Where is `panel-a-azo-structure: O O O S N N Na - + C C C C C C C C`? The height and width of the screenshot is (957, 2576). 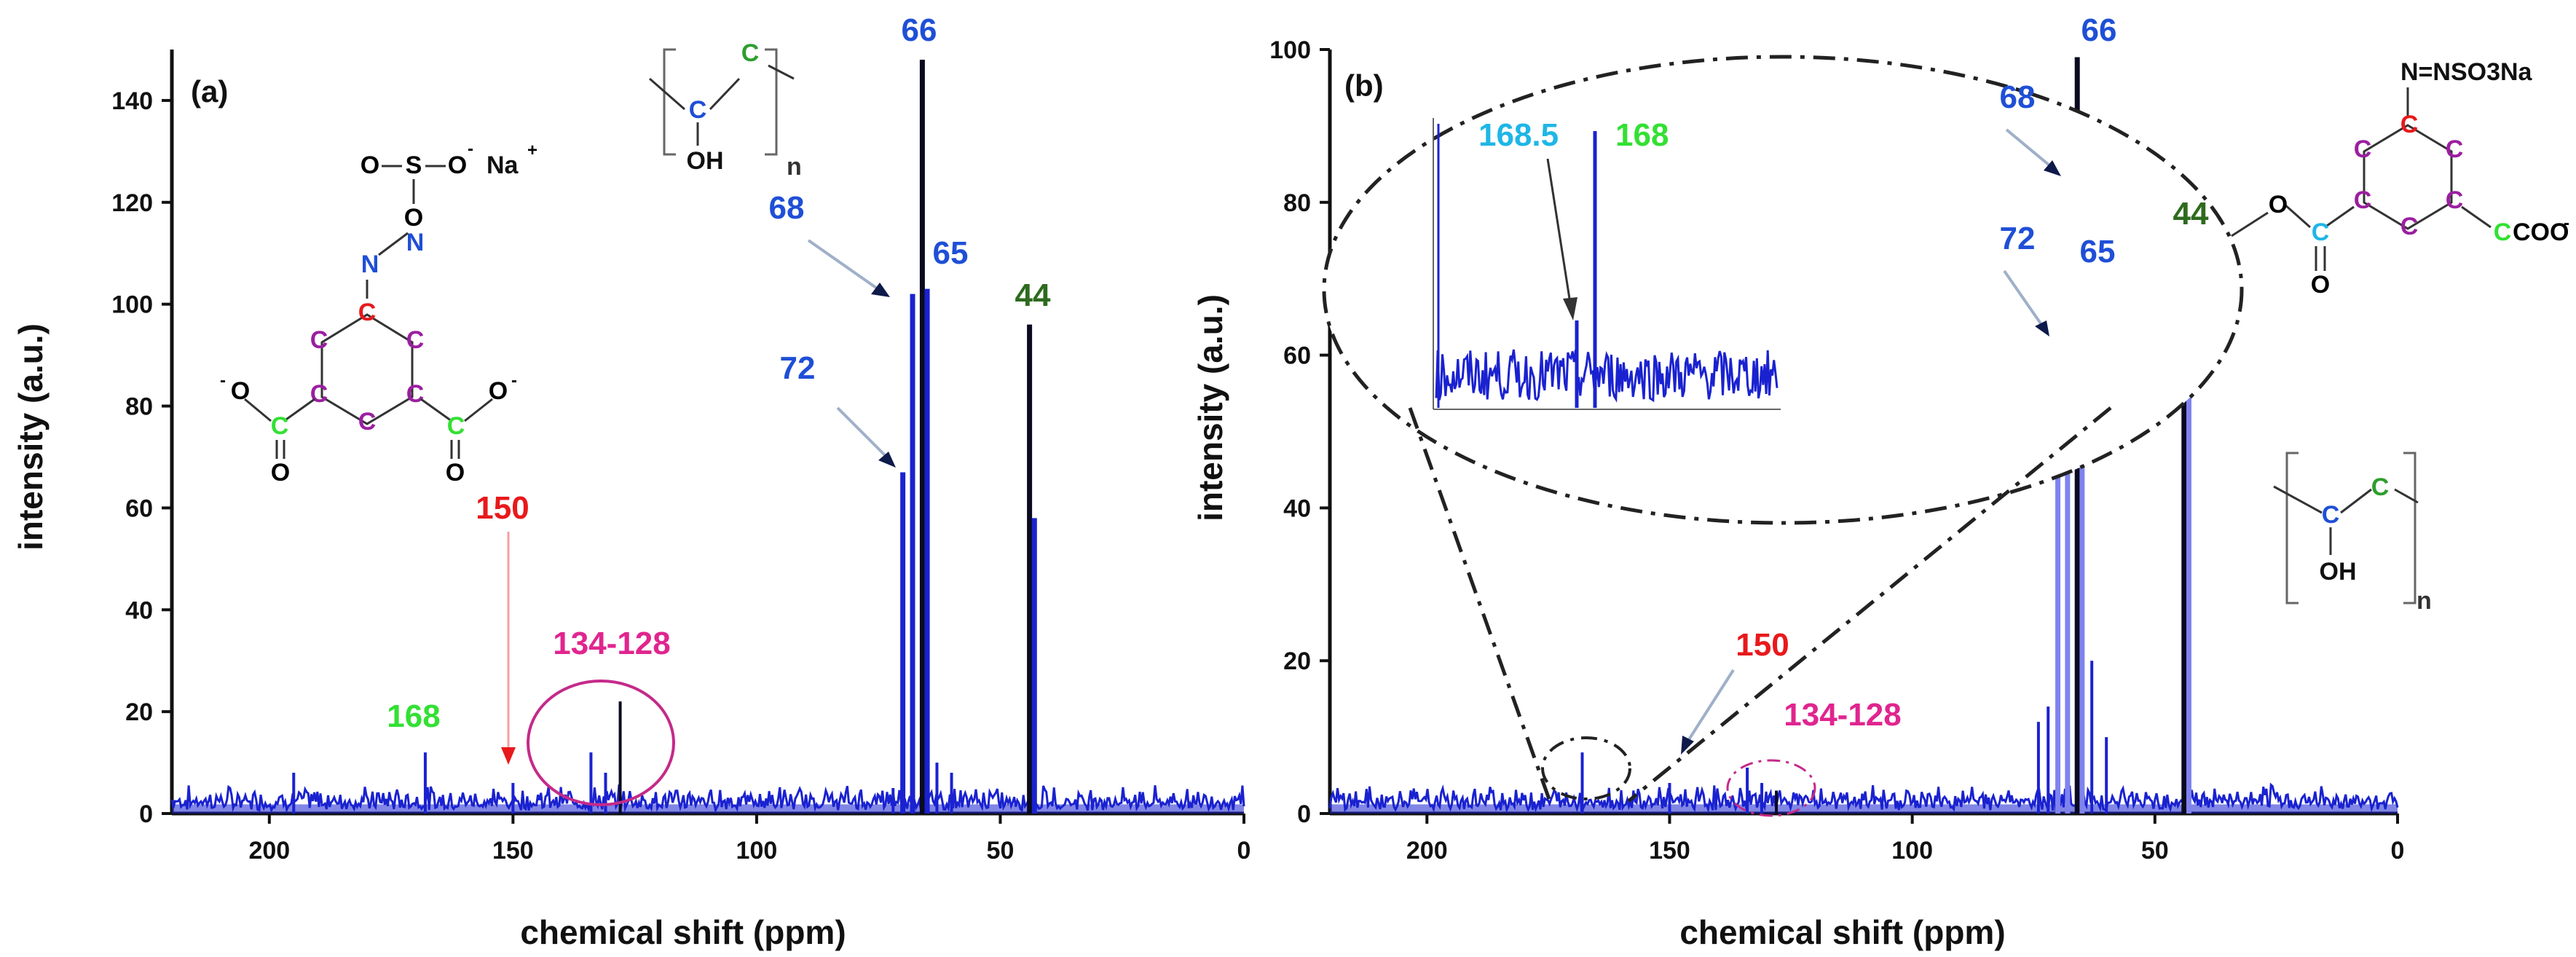
panel-a-azo-structure: O O O S N N Na - + C C C C C C C C is located at coordinates (378, 313).